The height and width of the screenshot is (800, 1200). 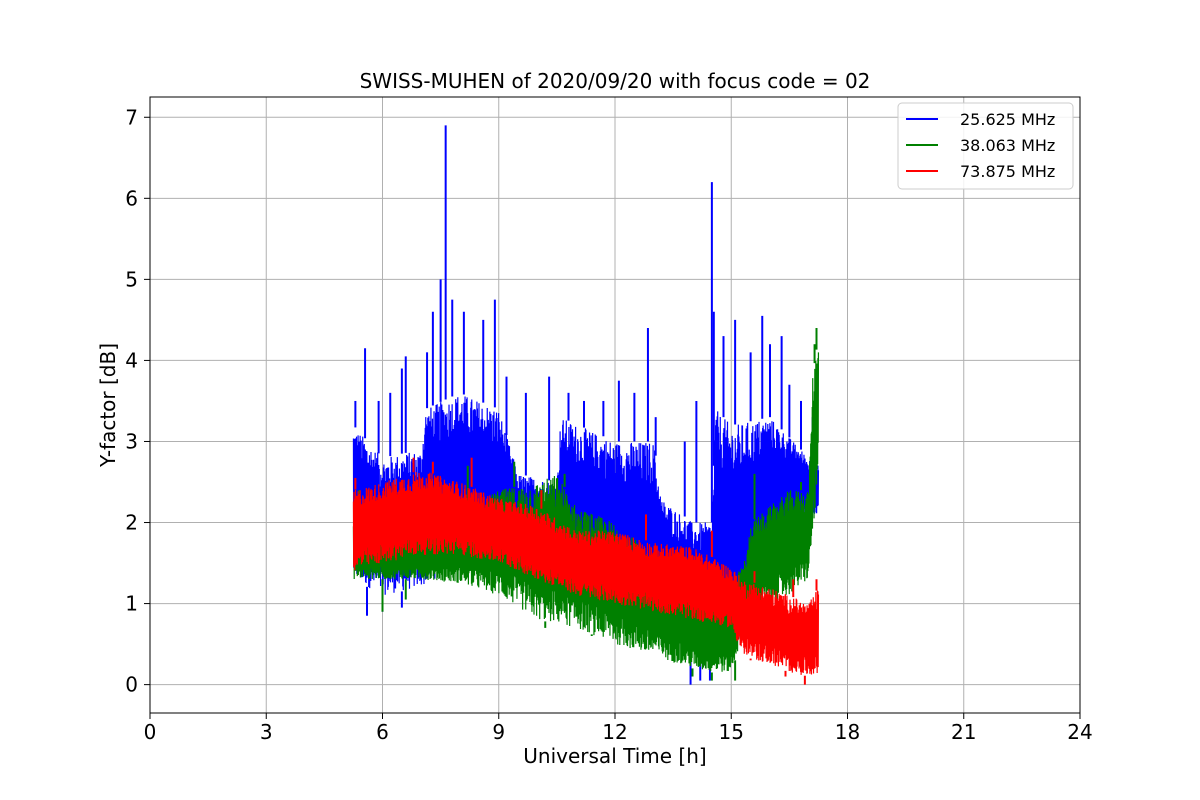 I want to click on y-tick-label: 7, so click(x=131, y=117).